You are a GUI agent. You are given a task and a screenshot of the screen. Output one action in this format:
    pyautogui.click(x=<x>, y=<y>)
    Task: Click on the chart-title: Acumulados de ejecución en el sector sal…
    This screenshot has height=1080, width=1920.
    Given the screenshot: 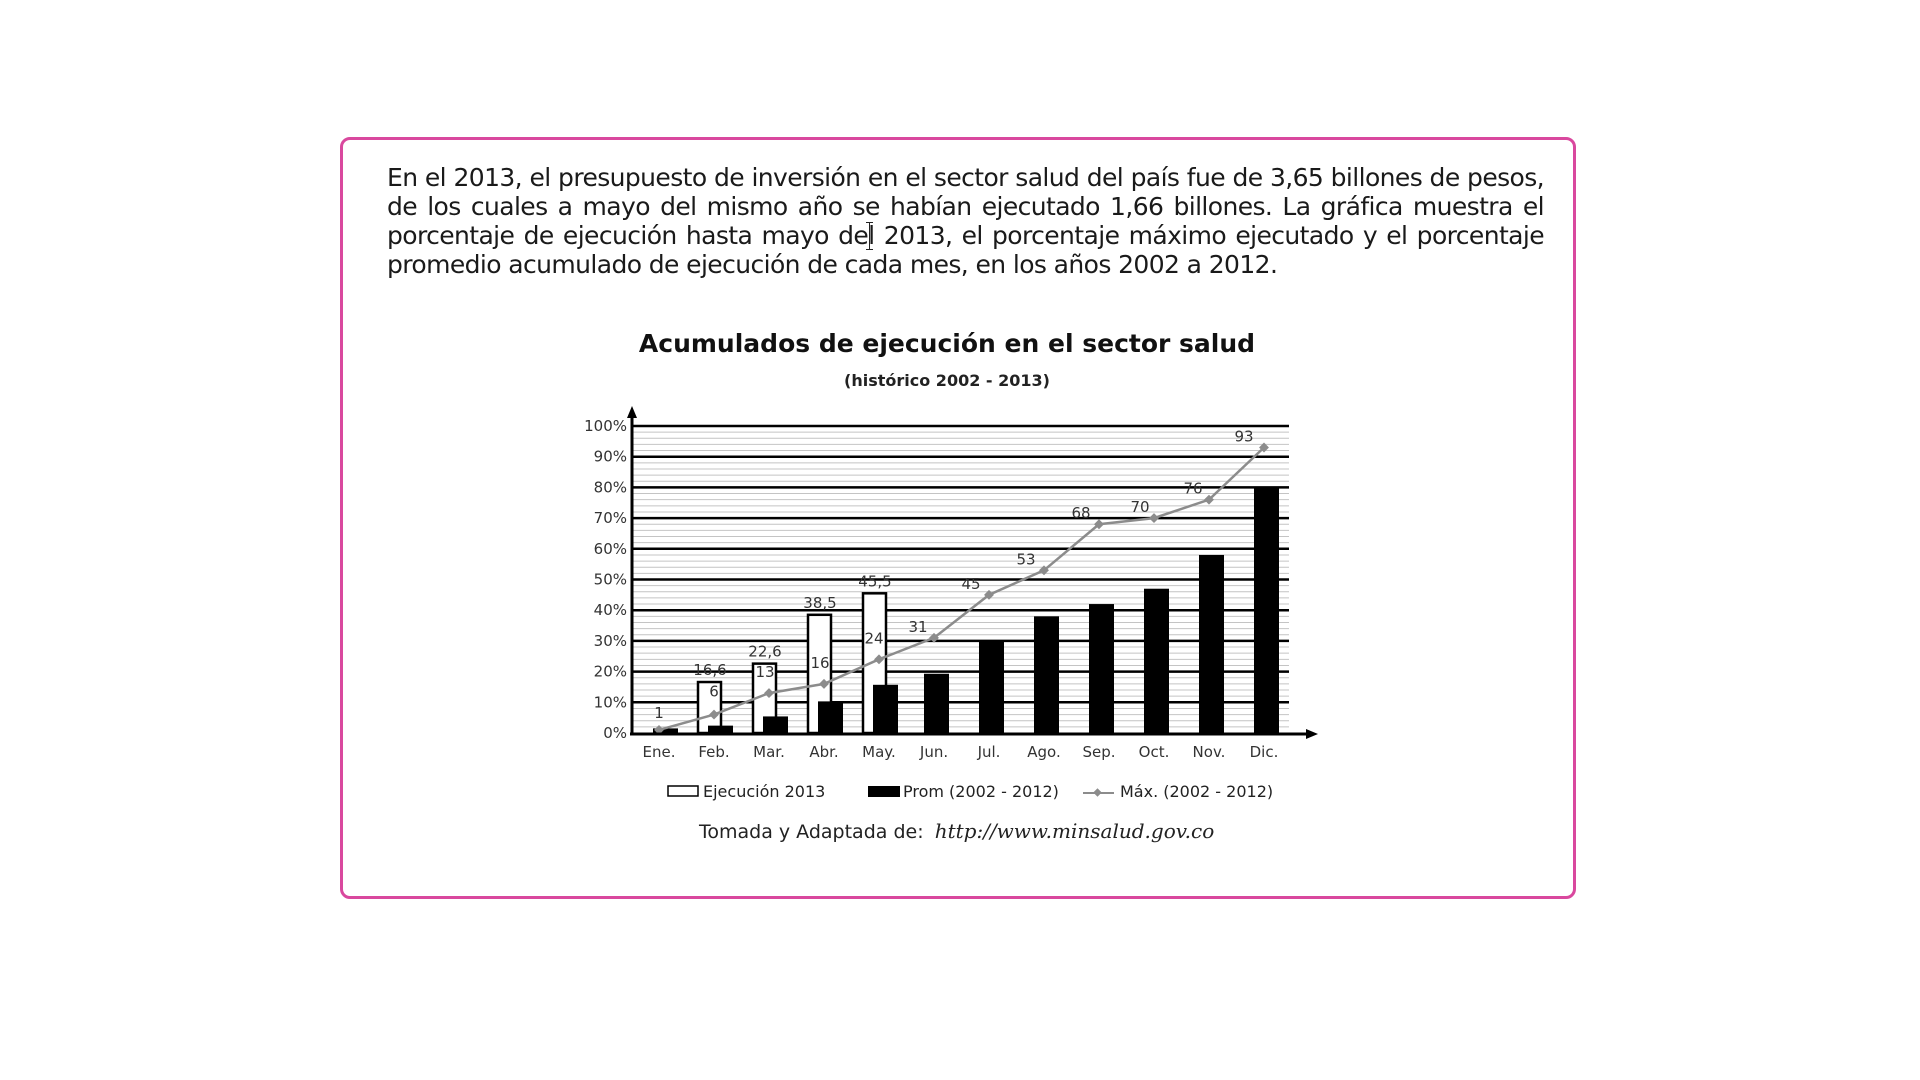 What is the action you would take?
    pyautogui.click(x=947, y=343)
    